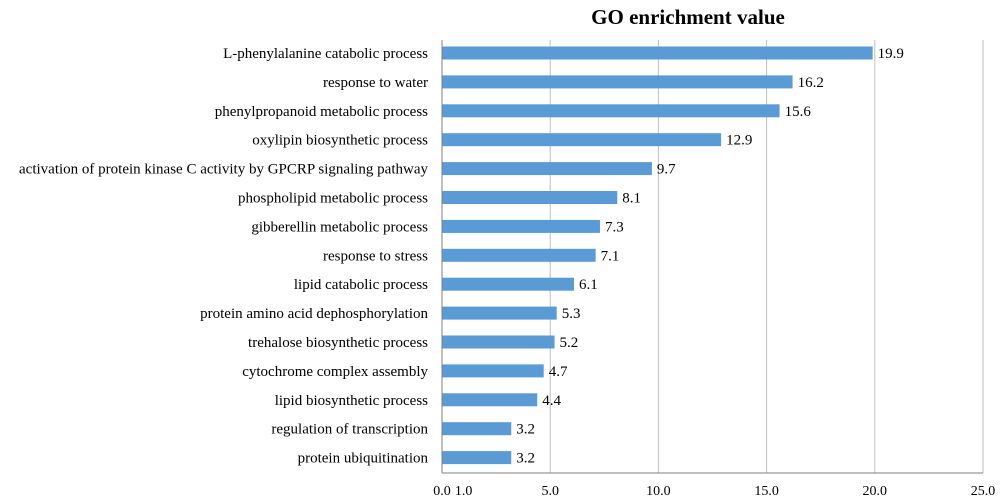 Image resolution: width=1000 pixels, height=501 pixels. I want to click on value-label: 4.7, so click(558, 372).